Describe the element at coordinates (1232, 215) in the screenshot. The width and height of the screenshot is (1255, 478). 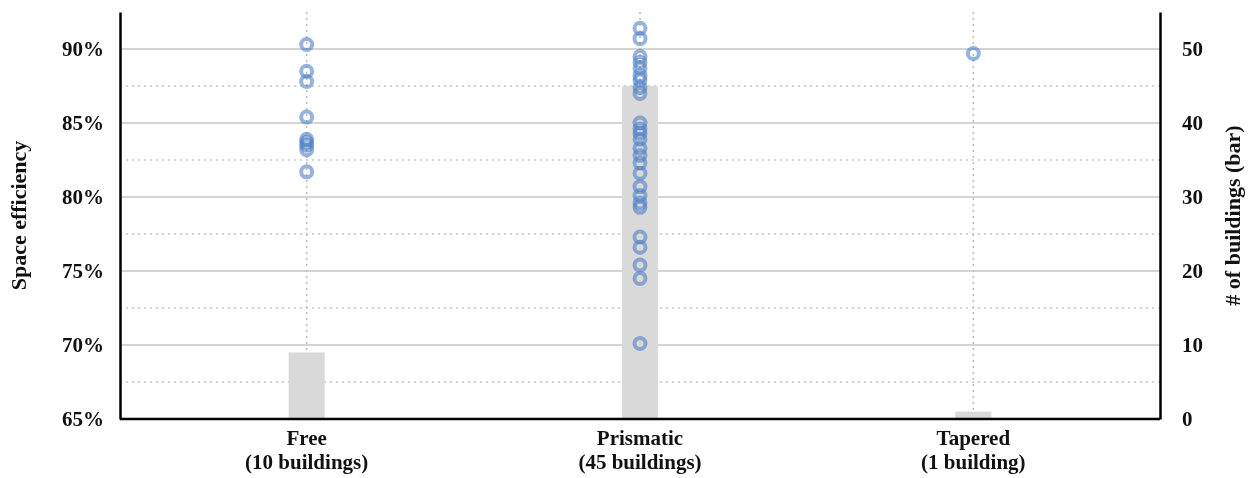
I see `y2-axis-title: # of buildings (bar)` at that location.